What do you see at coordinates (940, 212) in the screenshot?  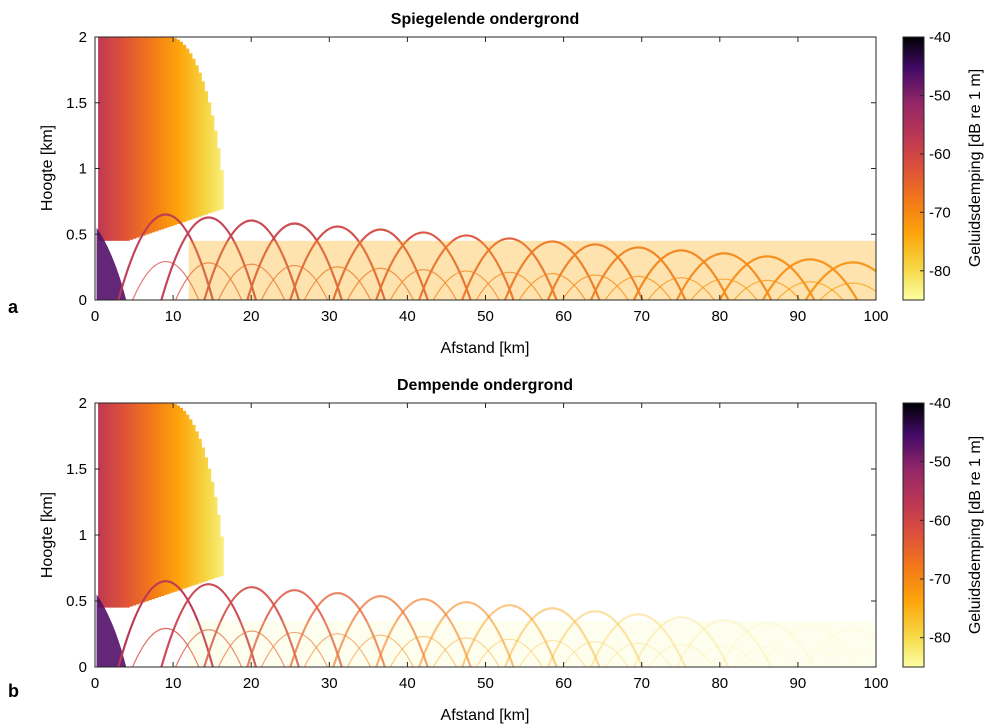 I see `panel-a-colorbar-tick-label: -70` at bounding box center [940, 212].